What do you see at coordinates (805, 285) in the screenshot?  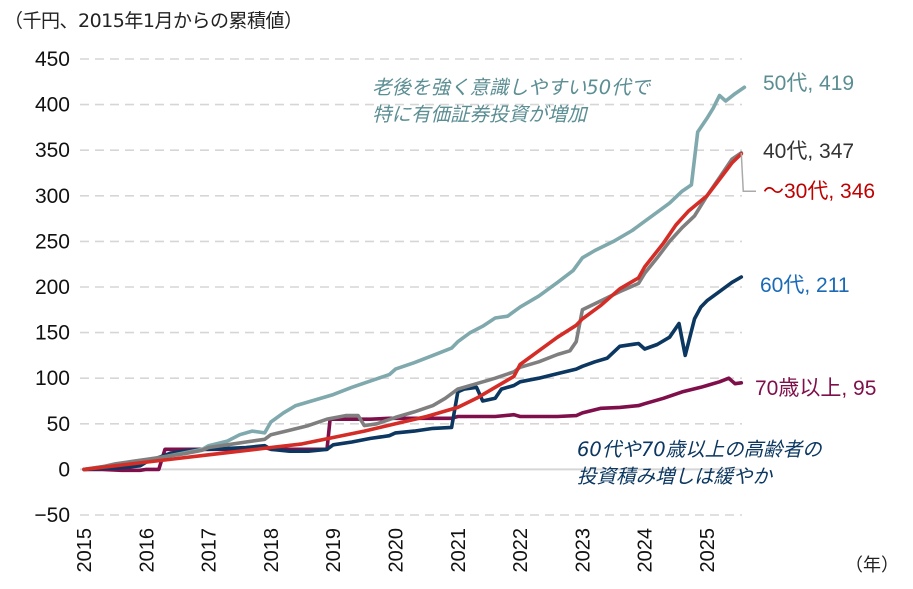 I see `end-label-3: 60代, 211` at bounding box center [805, 285].